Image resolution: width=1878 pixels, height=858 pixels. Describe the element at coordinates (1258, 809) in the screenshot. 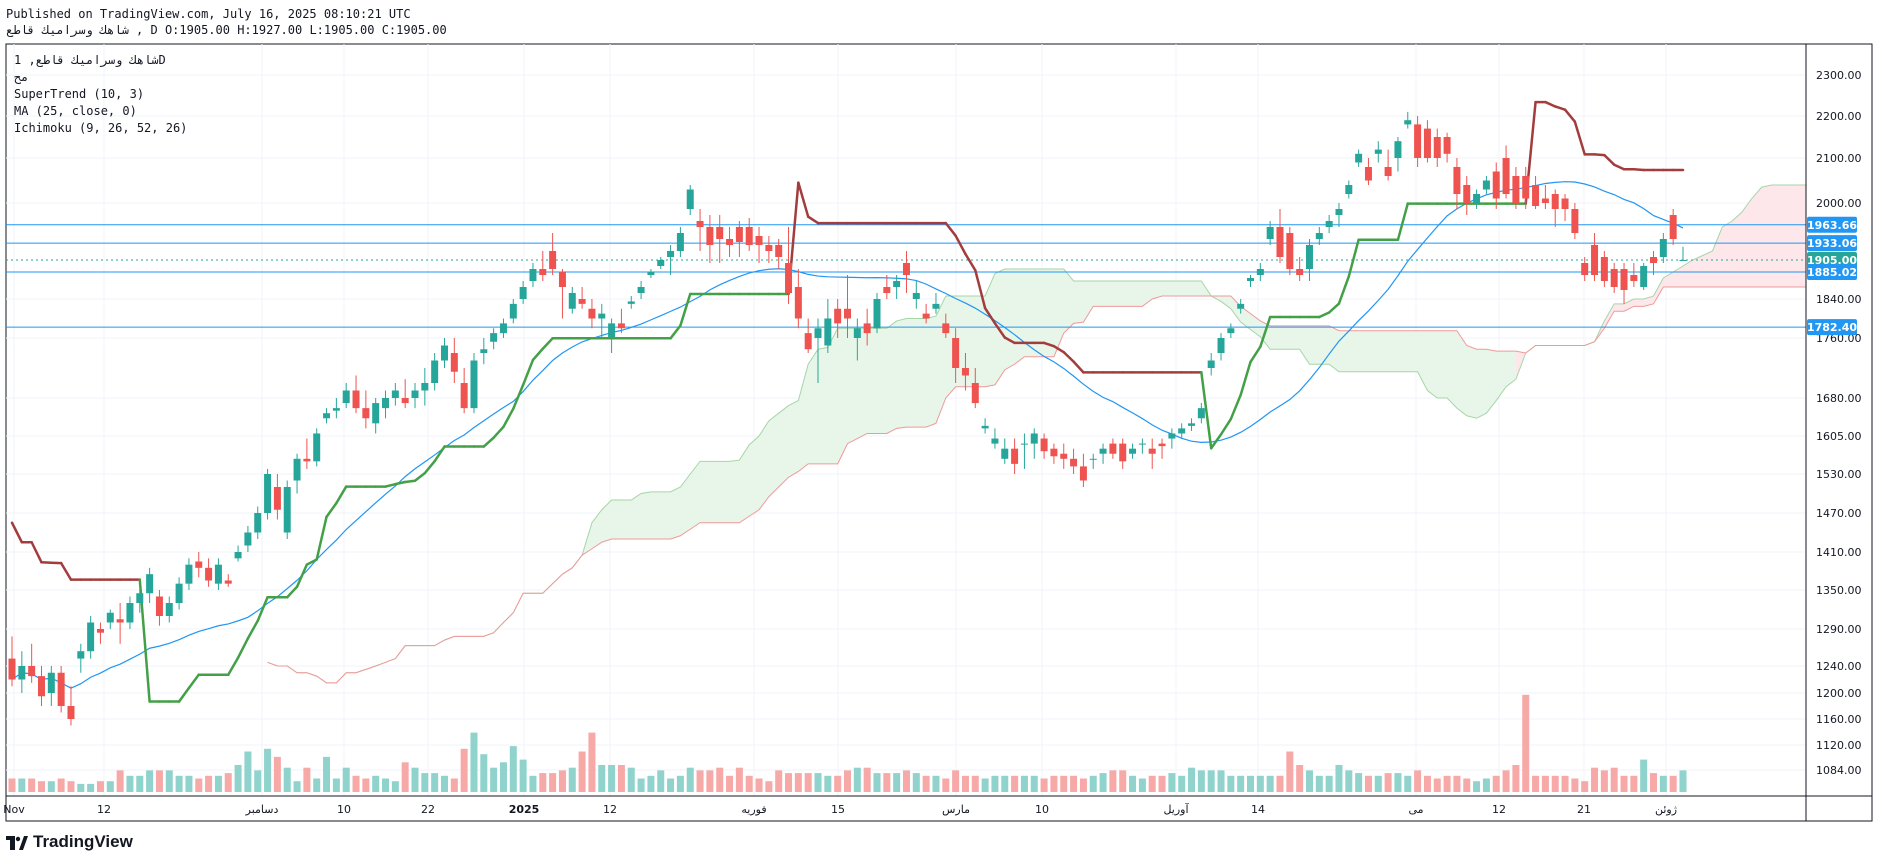

I see `time-tick-label: 14` at that location.